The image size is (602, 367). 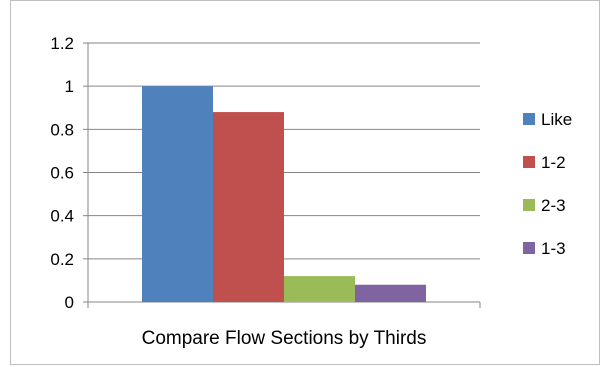 What do you see at coordinates (553, 205) in the screenshot?
I see `legend-label: 2-3` at bounding box center [553, 205].